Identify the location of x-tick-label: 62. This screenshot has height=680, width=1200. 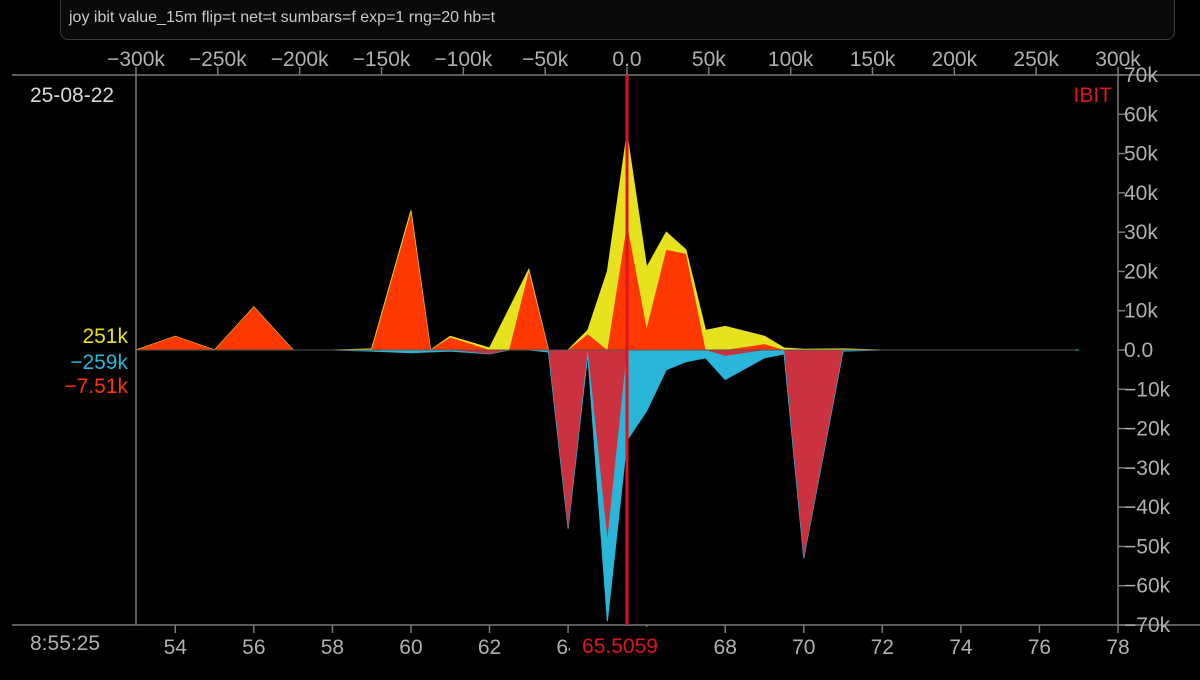
(489, 647).